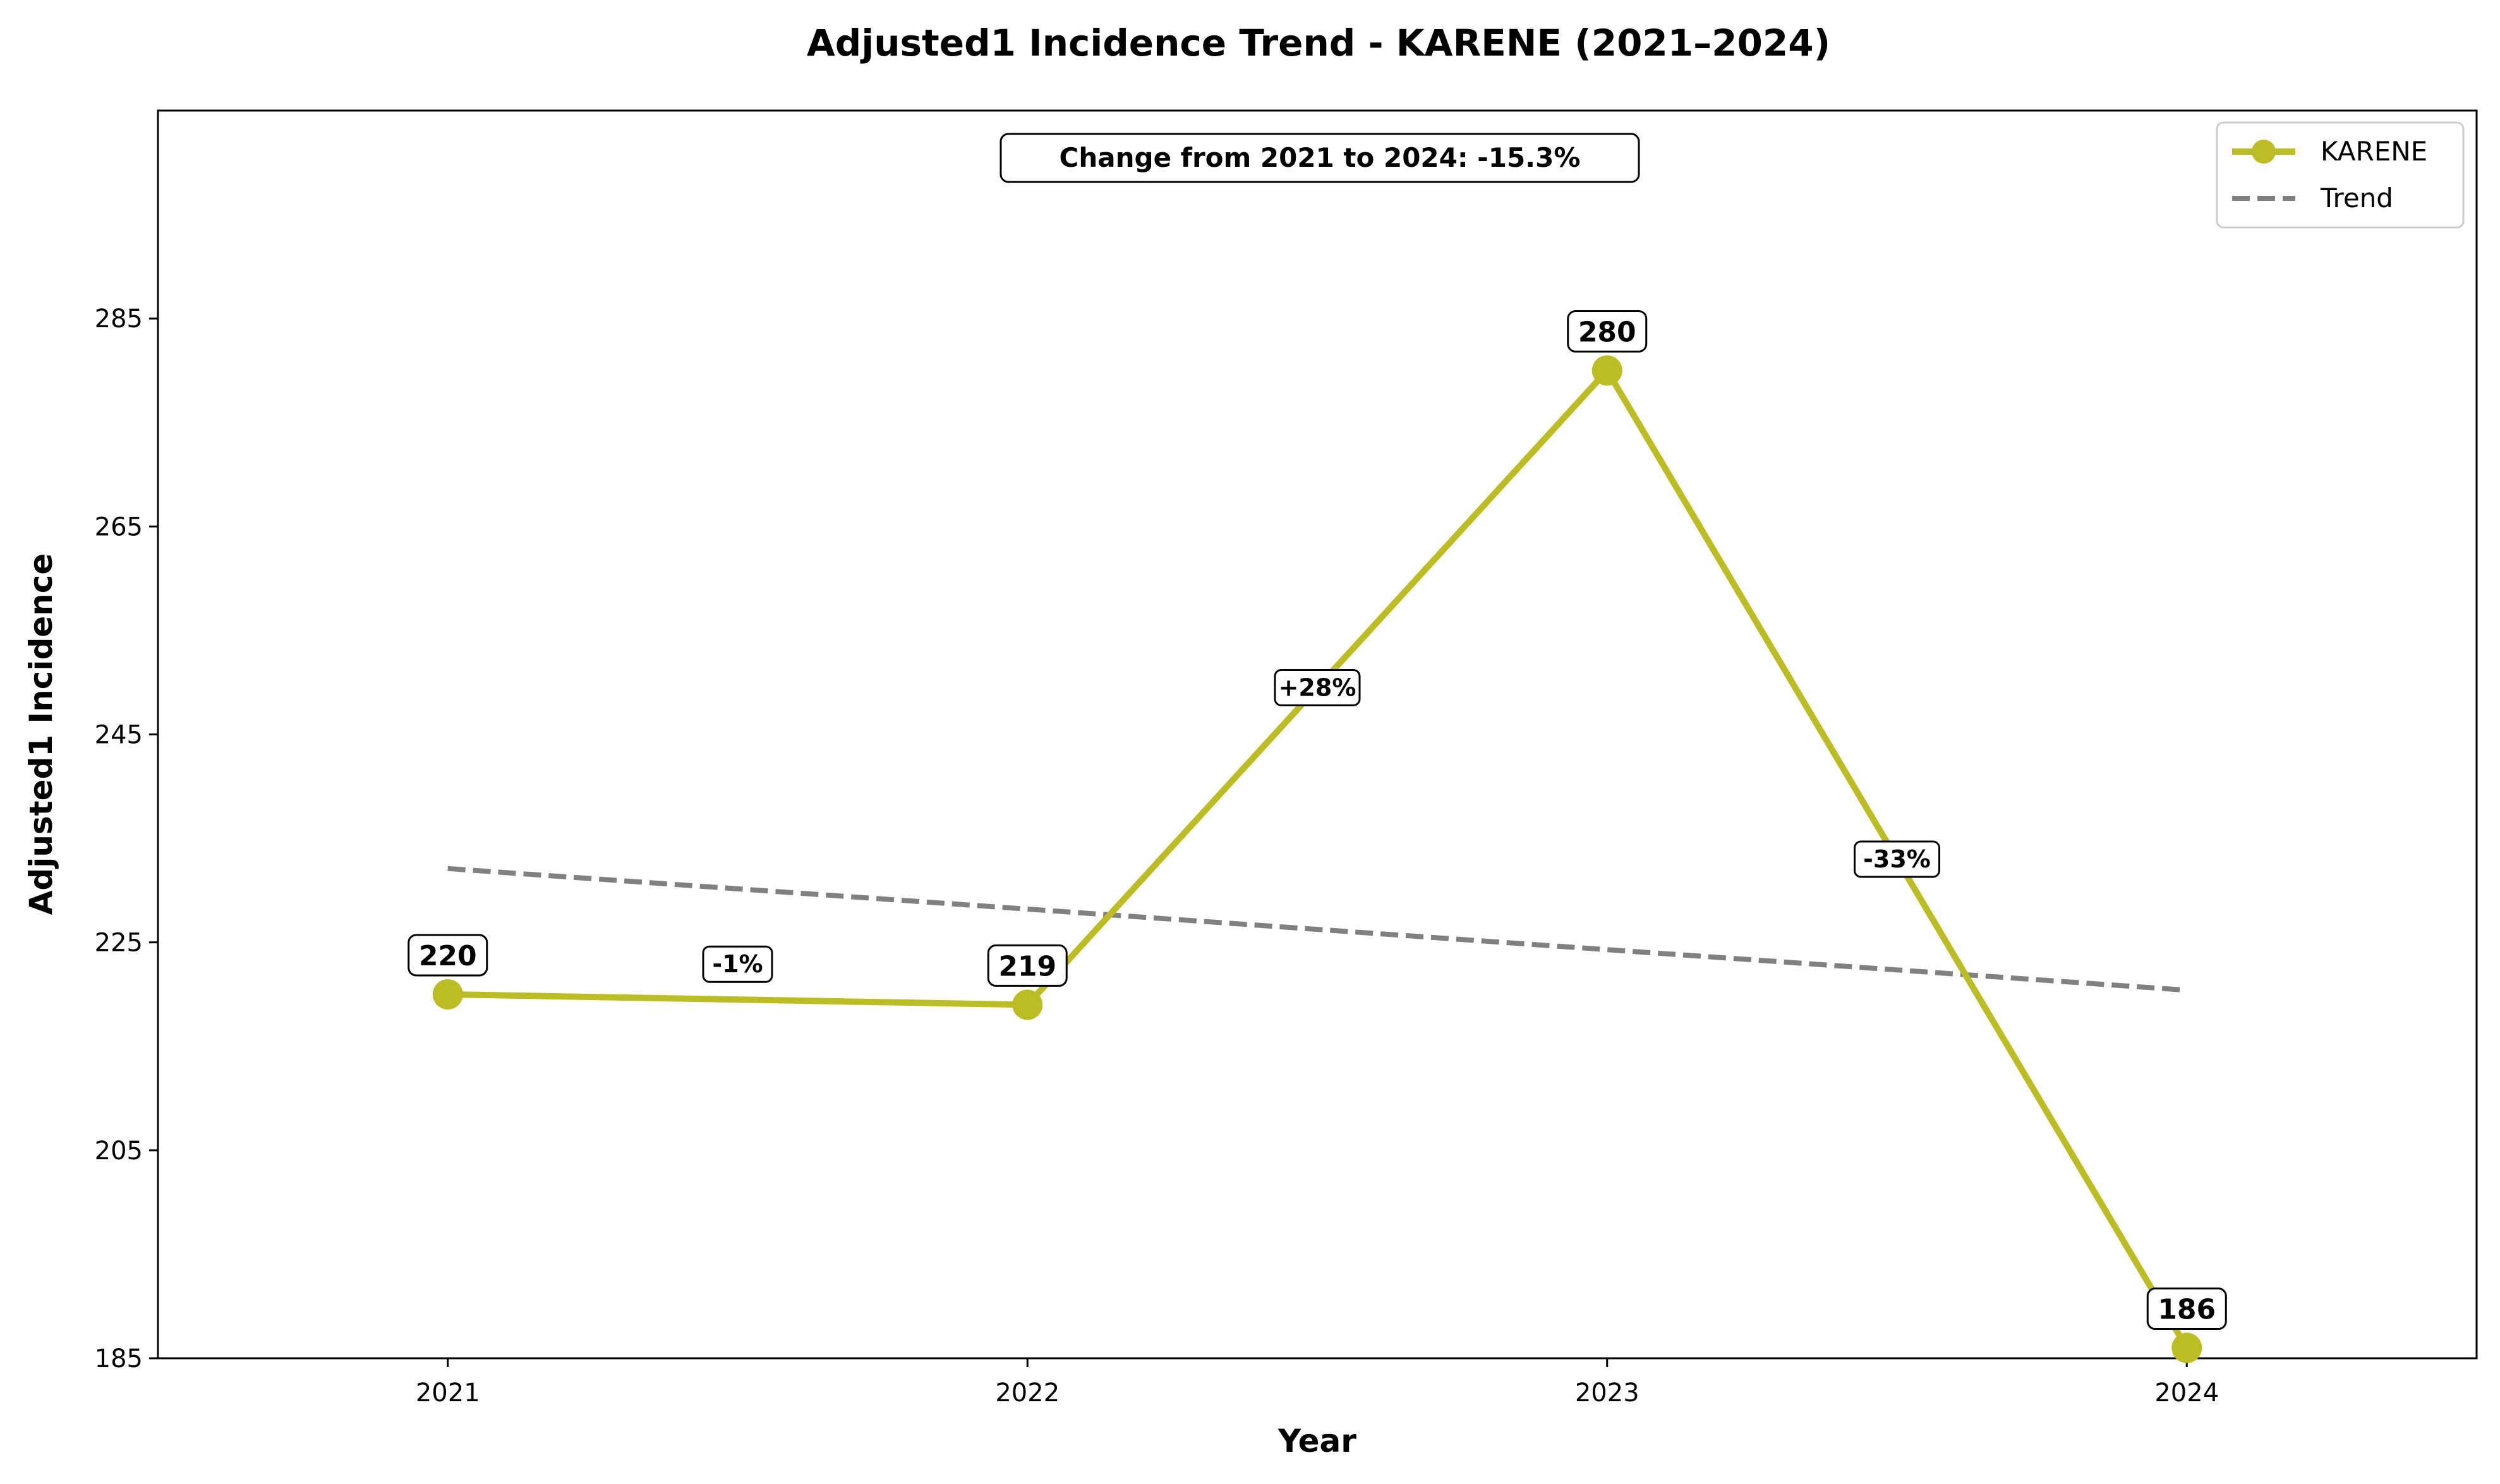 This screenshot has width=2500, height=1484. I want to click on value-label: 280, so click(1607, 332).